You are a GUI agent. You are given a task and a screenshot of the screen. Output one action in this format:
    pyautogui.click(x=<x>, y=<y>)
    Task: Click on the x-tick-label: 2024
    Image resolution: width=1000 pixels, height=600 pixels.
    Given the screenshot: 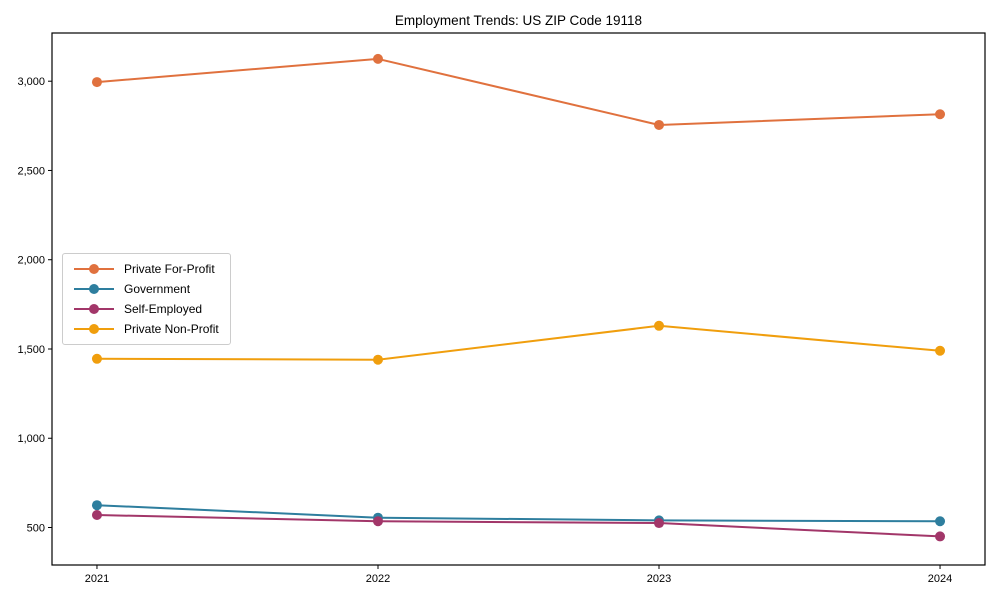 What is the action you would take?
    pyautogui.click(x=940, y=579)
    